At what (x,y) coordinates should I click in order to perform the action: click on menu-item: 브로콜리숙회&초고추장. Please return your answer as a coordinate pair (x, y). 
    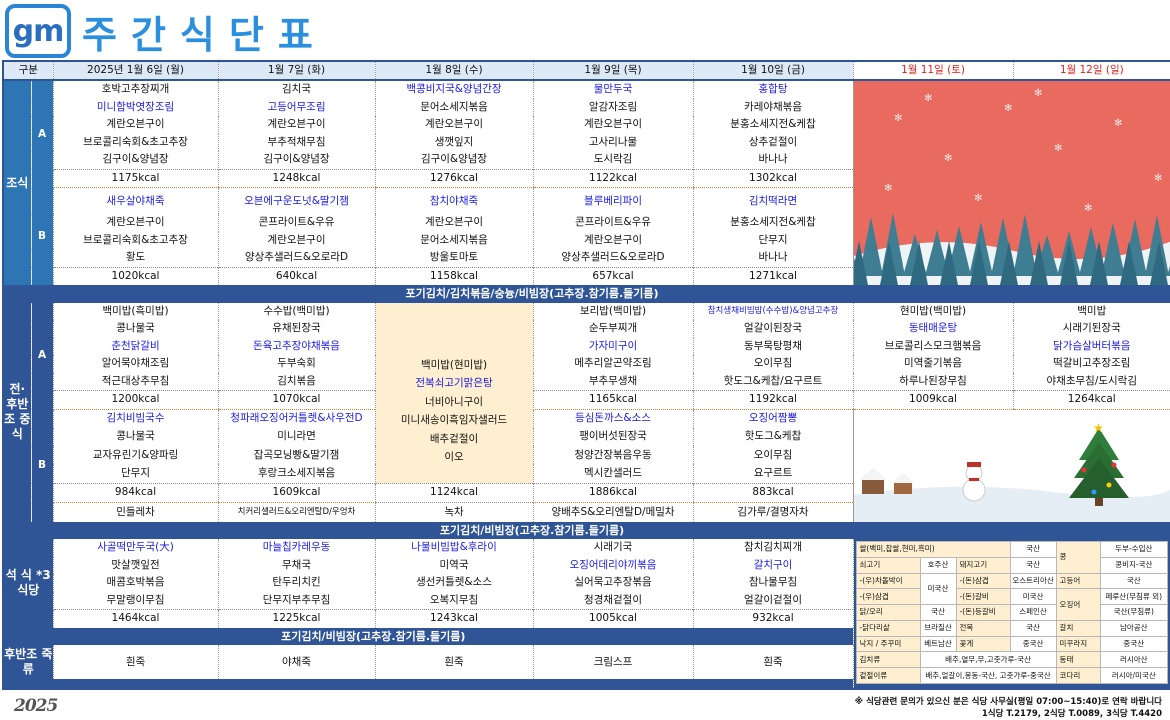
    Looking at the image, I should click on (135, 240).